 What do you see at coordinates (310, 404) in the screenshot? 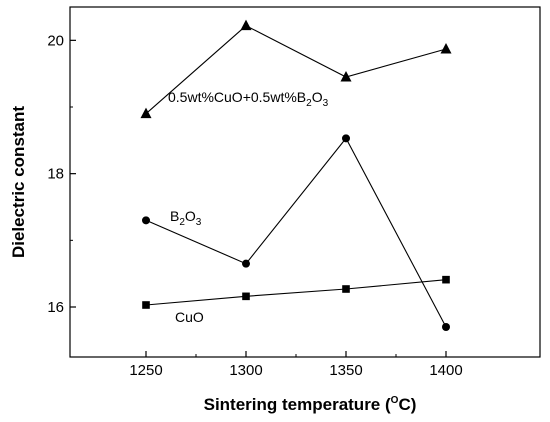
I see `x-axis-title: Sintering temperature (OC)` at bounding box center [310, 404].